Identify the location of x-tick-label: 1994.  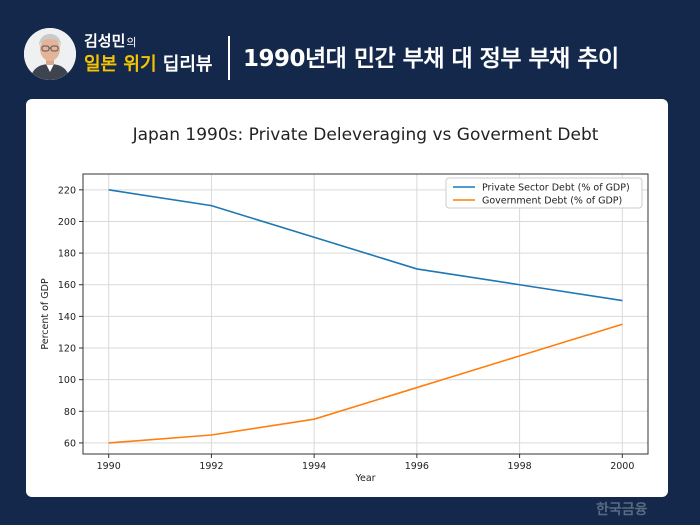
(314, 466).